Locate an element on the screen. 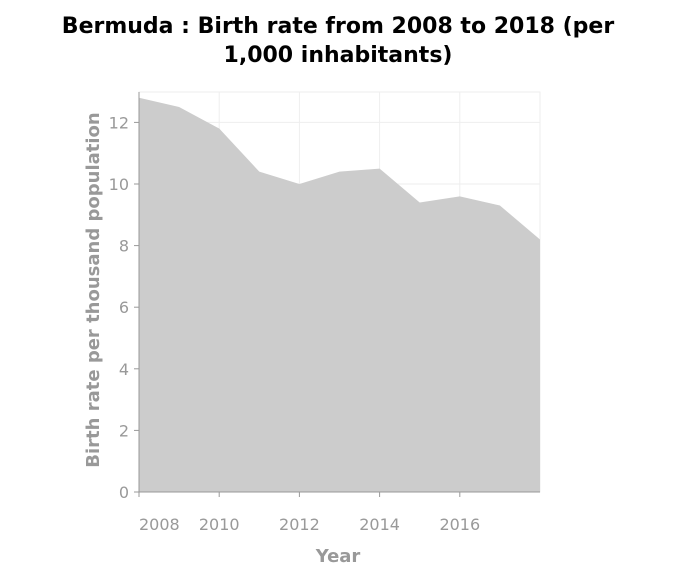  y-tick-label: 8 is located at coordinates (124, 246).